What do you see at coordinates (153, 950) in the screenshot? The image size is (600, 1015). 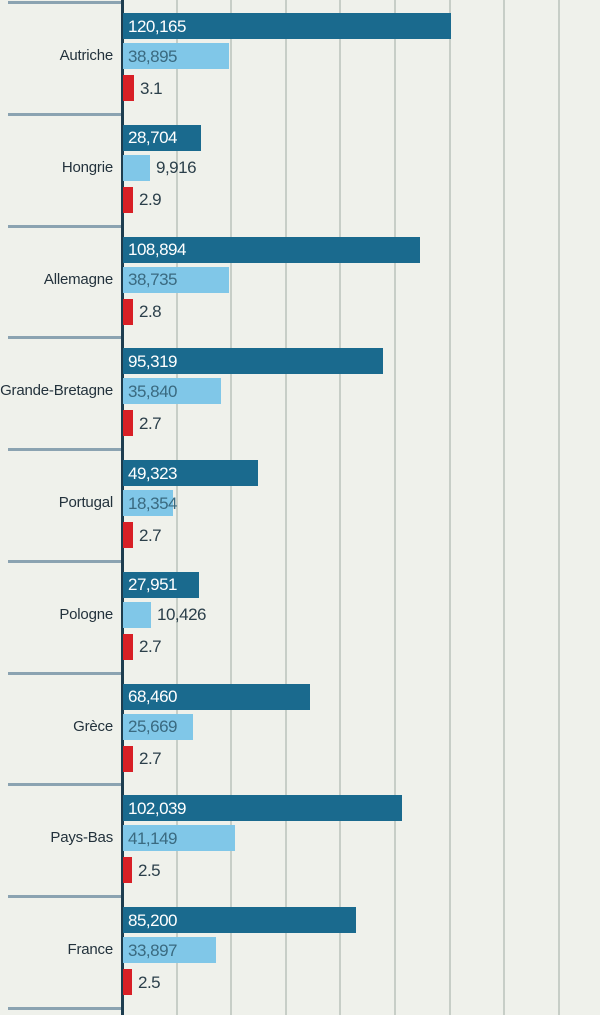 I see `bar-value-label: 33,897` at bounding box center [153, 950].